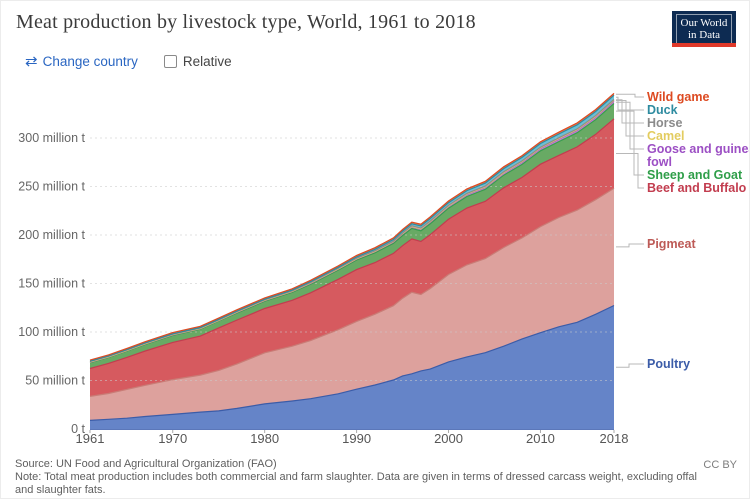  I want to click on owid-logo: Our World in Data, so click(704, 29).